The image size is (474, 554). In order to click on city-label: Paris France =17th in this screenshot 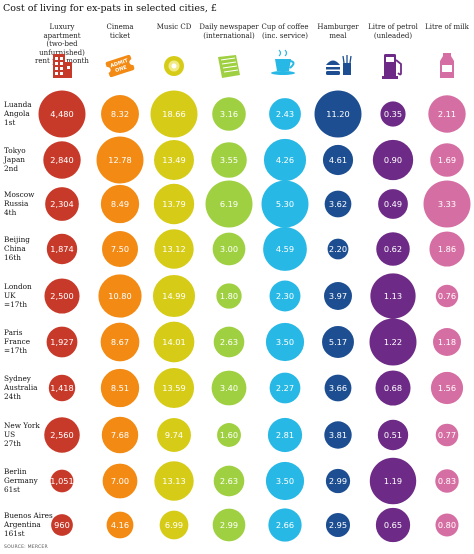, I will do `click(17, 341)`.